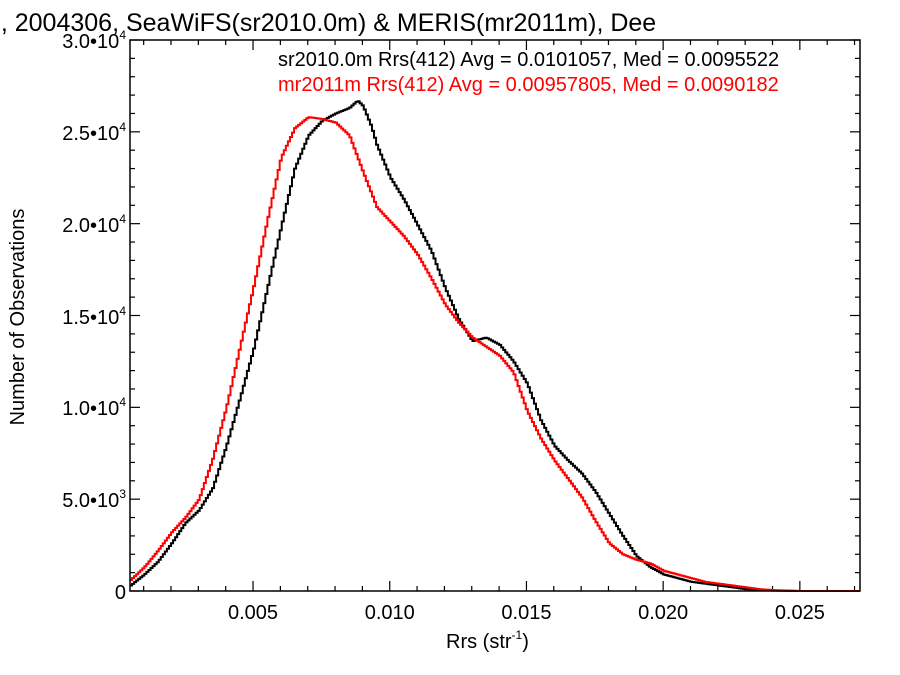 The width and height of the screenshot is (900, 675). What do you see at coordinates (94, 500) in the screenshot?
I see `y-tick-label: 5.0•103` at bounding box center [94, 500].